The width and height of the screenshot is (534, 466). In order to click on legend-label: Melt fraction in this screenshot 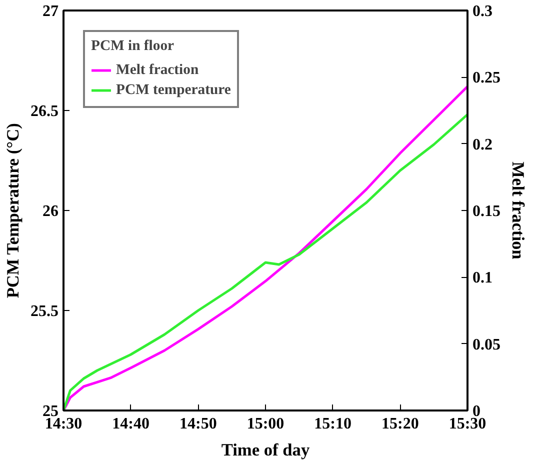, I will do `click(157, 70)`.